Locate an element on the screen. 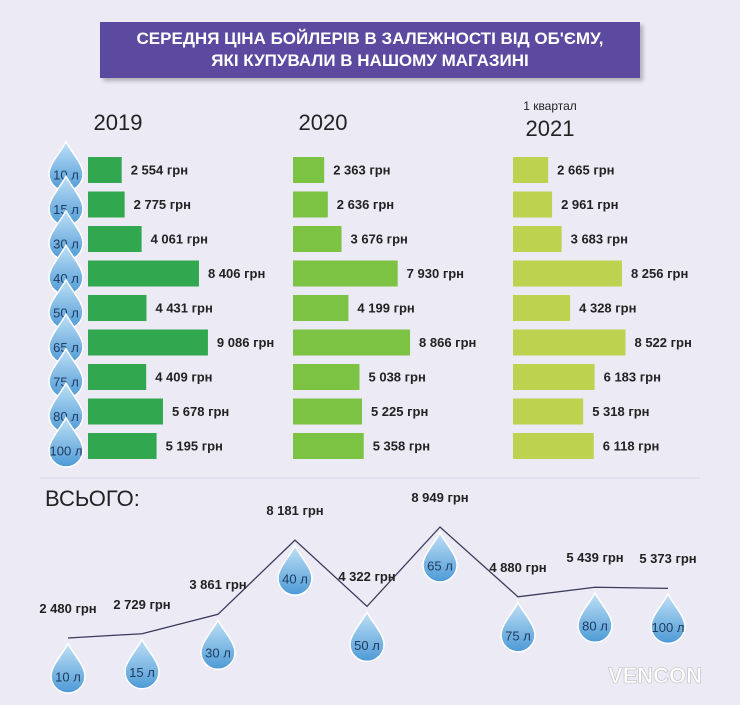 Image resolution: width=740 pixels, height=705 pixels. drop-label: 40 л is located at coordinates (295, 579).